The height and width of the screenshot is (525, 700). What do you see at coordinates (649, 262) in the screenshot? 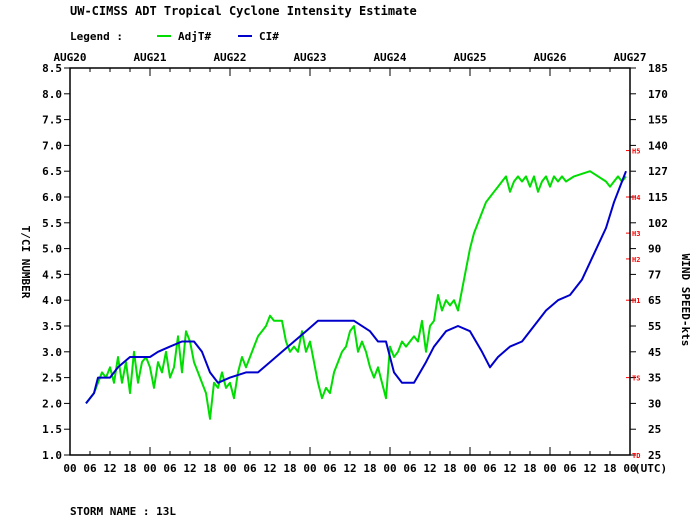
I see `y-axis-right: 25 25 30 35 45 55 65 77 90 102 115 127 140 155 170 185` at bounding box center [649, 262].